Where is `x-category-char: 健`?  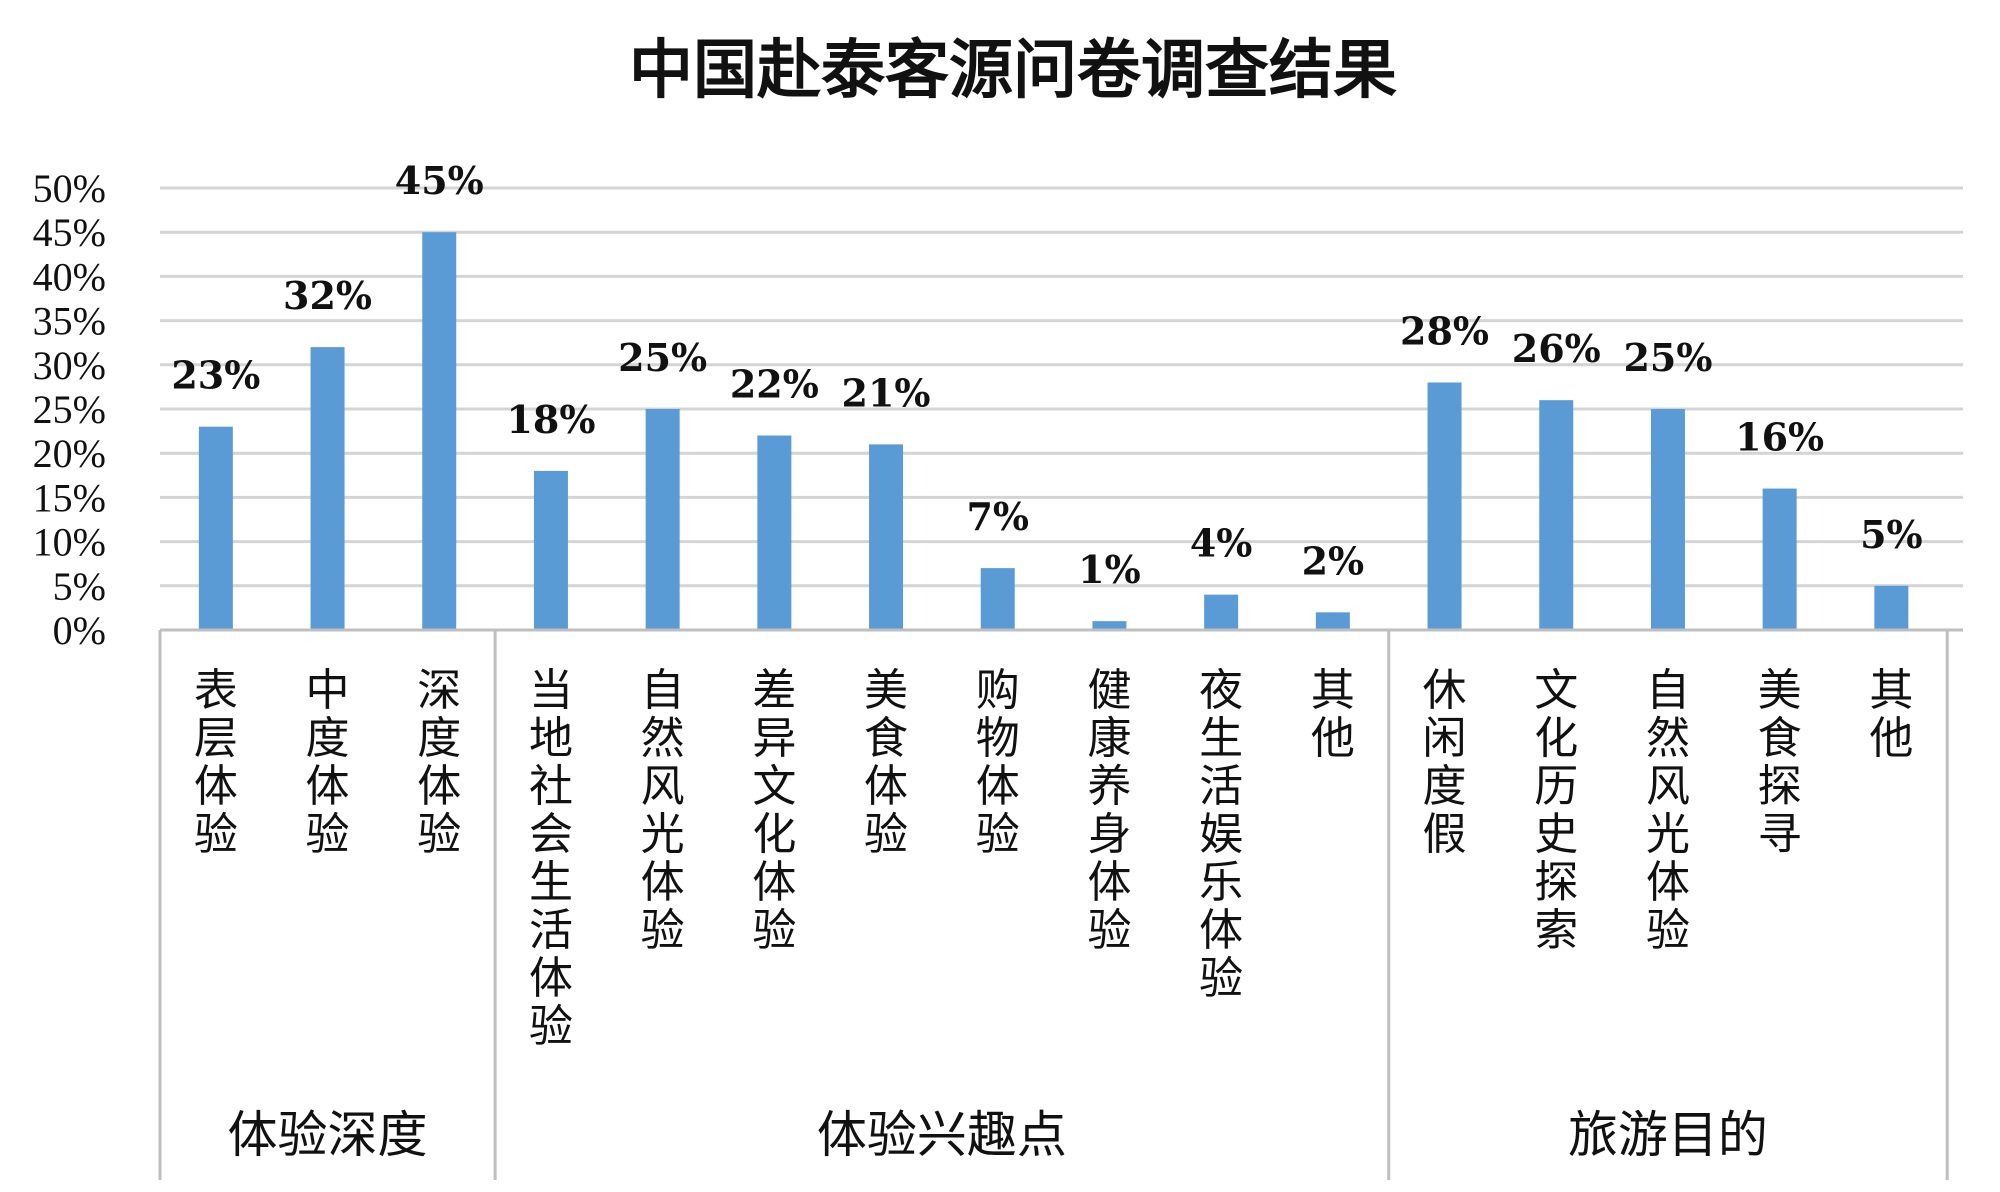
x-category-char: 健 is located at coordinates (1109, 690).